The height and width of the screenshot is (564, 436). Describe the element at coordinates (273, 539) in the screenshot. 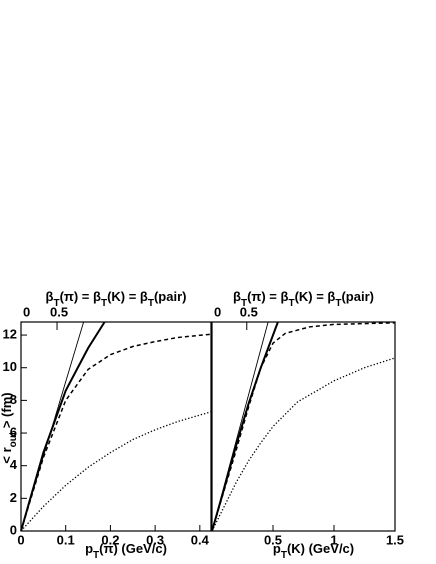

I see `x-tick-label: 0.5` at that location.